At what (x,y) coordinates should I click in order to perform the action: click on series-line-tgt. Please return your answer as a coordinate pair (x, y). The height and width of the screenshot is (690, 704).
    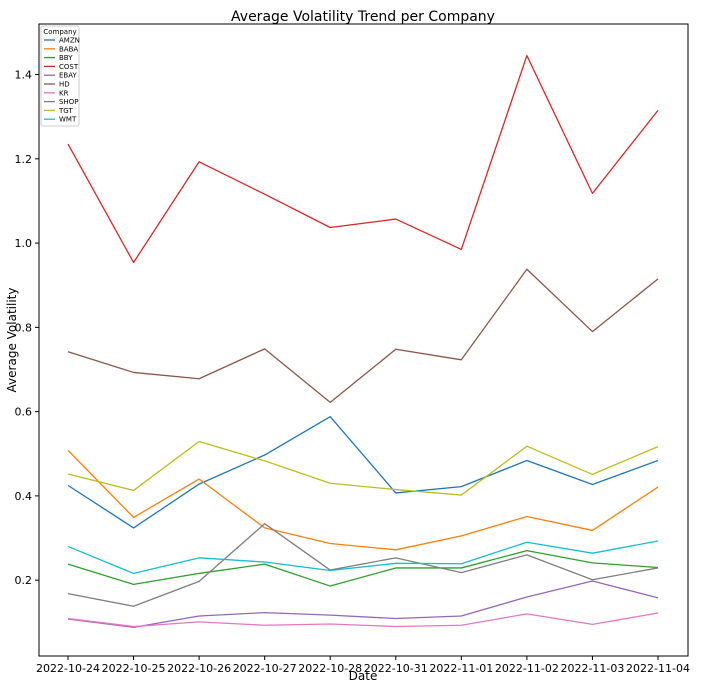
    Looking at the image, I should click on (363, 468).